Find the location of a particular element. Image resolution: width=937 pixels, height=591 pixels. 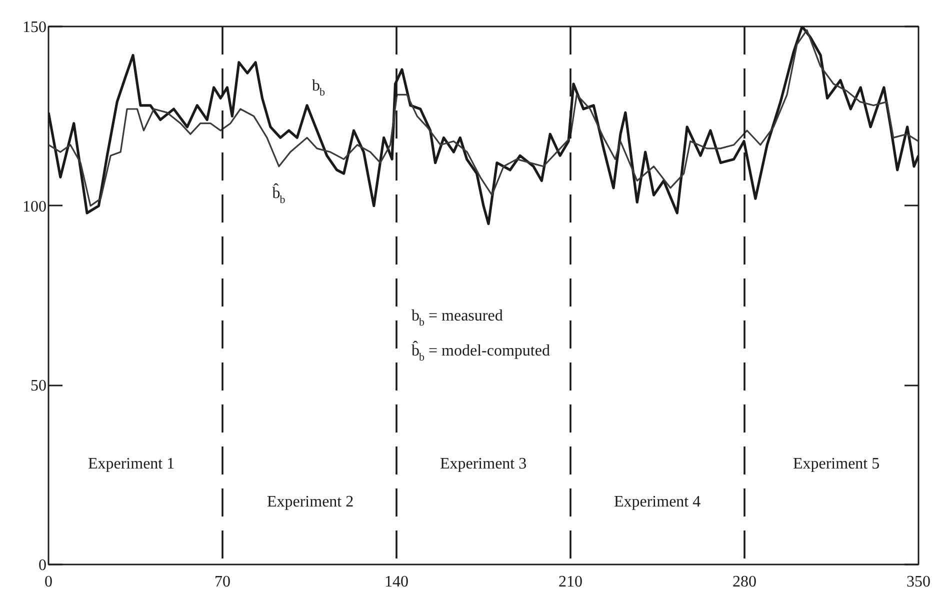

x-tick-label: 140 is located at coordinates (396, 582).